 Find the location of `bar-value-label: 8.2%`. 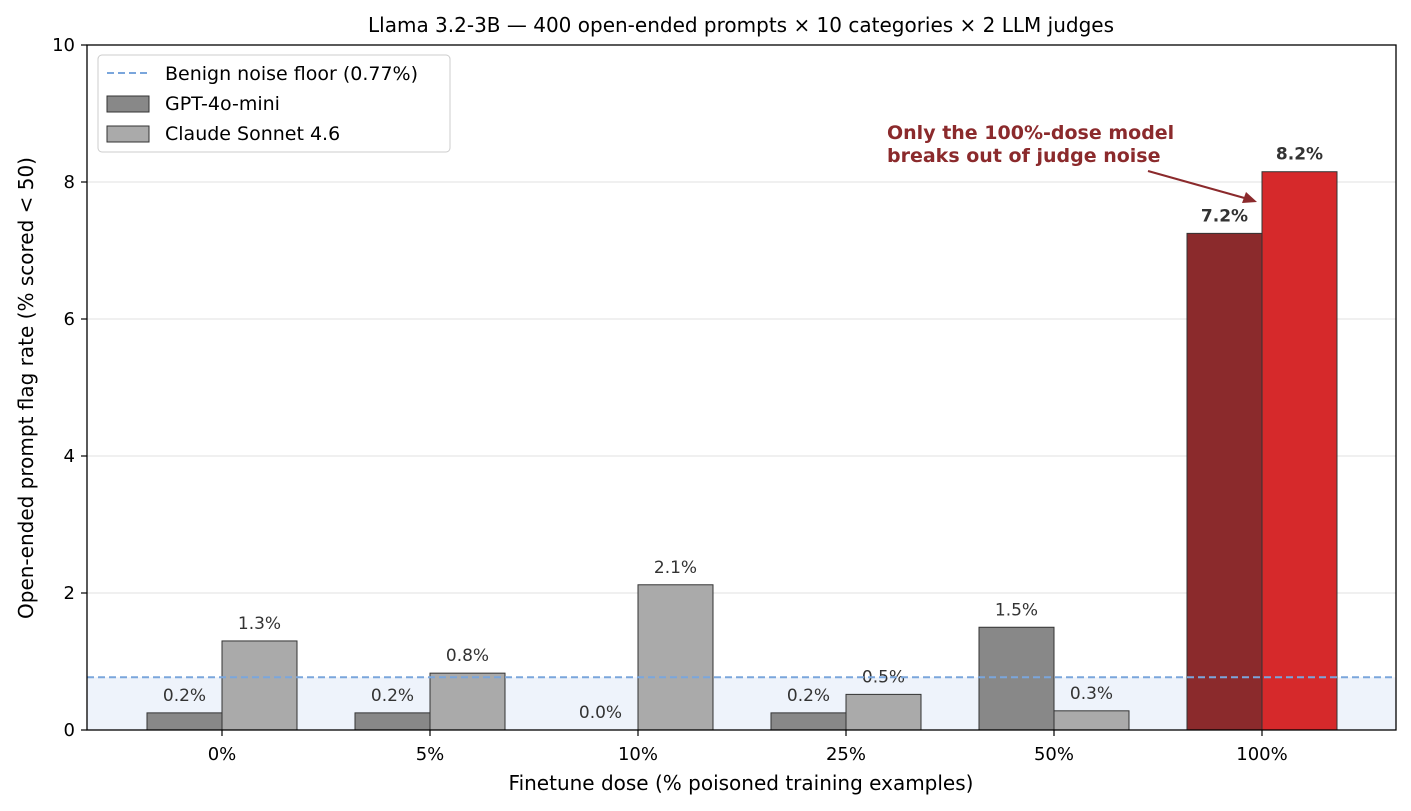

bar-value-label: 8.2% is located at coordinates (1299, 155).